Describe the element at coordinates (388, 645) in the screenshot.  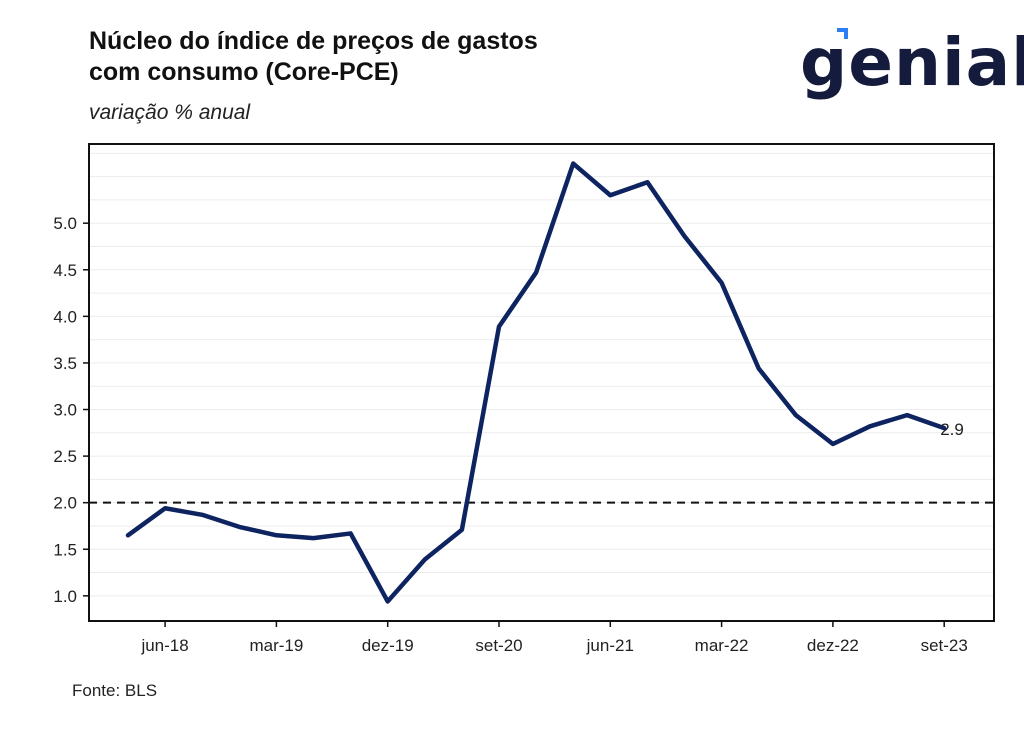
I see `x-tick-label: dez-19` at that location.